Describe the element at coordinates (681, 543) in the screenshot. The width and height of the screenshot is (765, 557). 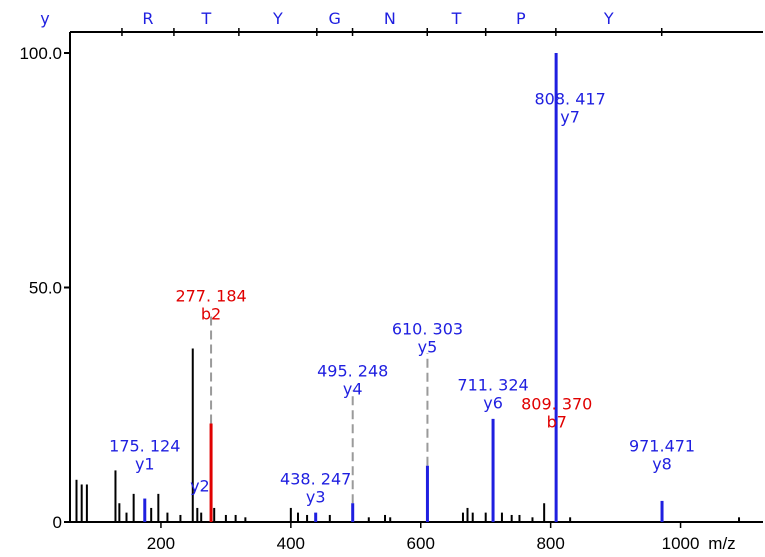
I see `x-tick-label: 1000` at that location.